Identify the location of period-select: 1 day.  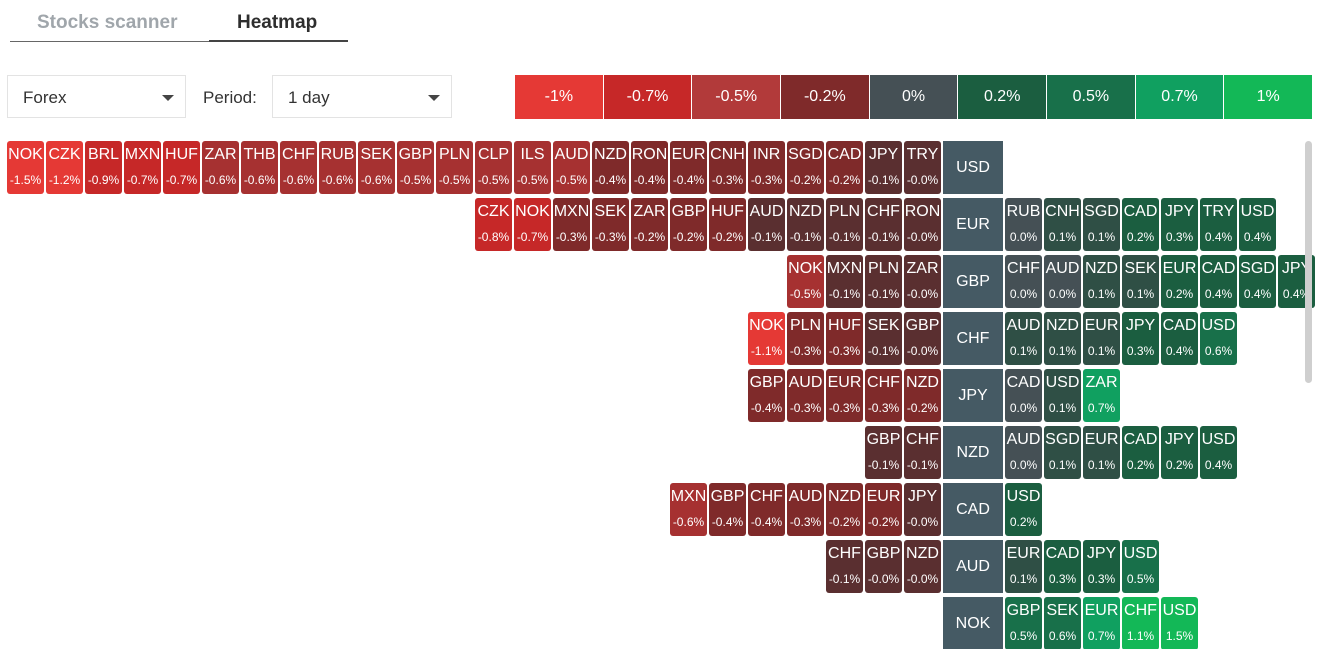
(362, 96).